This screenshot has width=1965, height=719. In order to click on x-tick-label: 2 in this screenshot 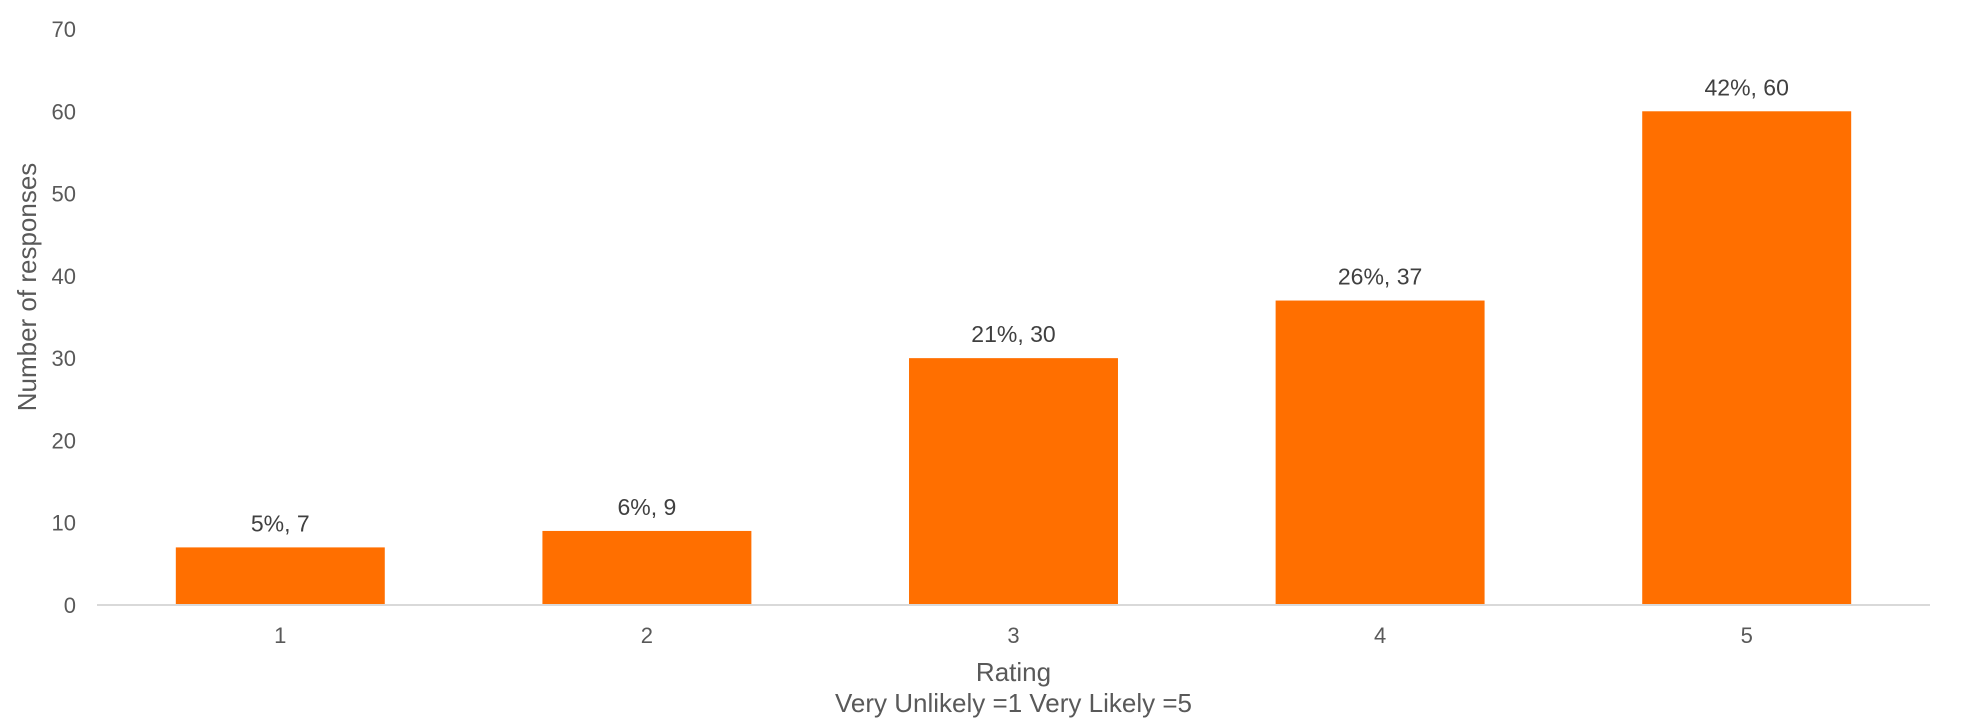, I will do `click(647, 635)`.